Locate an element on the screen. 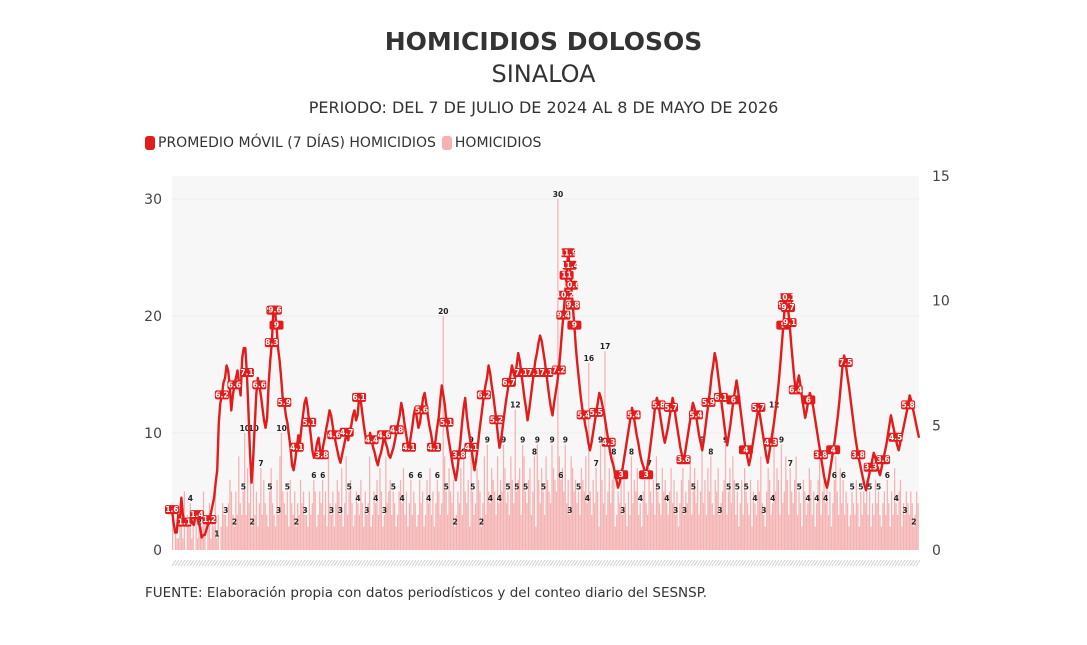  line-value-label: 5.4 is located at coordinates (695, 414).